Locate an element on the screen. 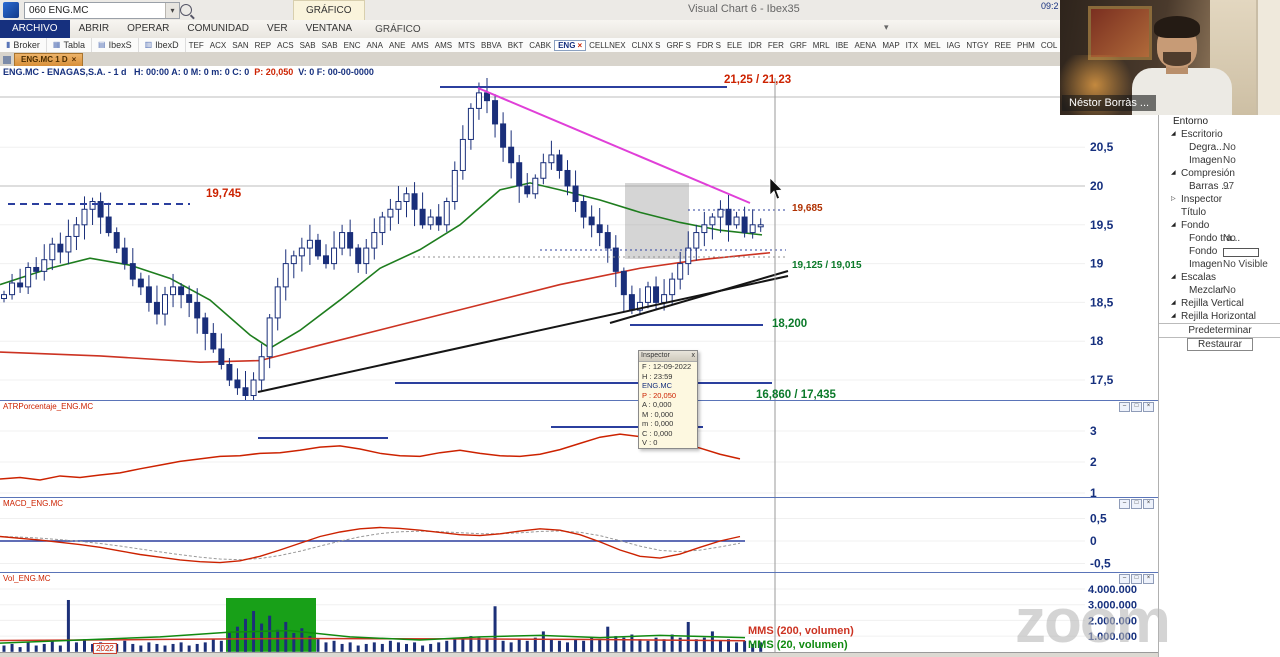 The width and height of the screenshot is (1280, 657). ticker-ree: REE is located at coordinates (1003, 45).